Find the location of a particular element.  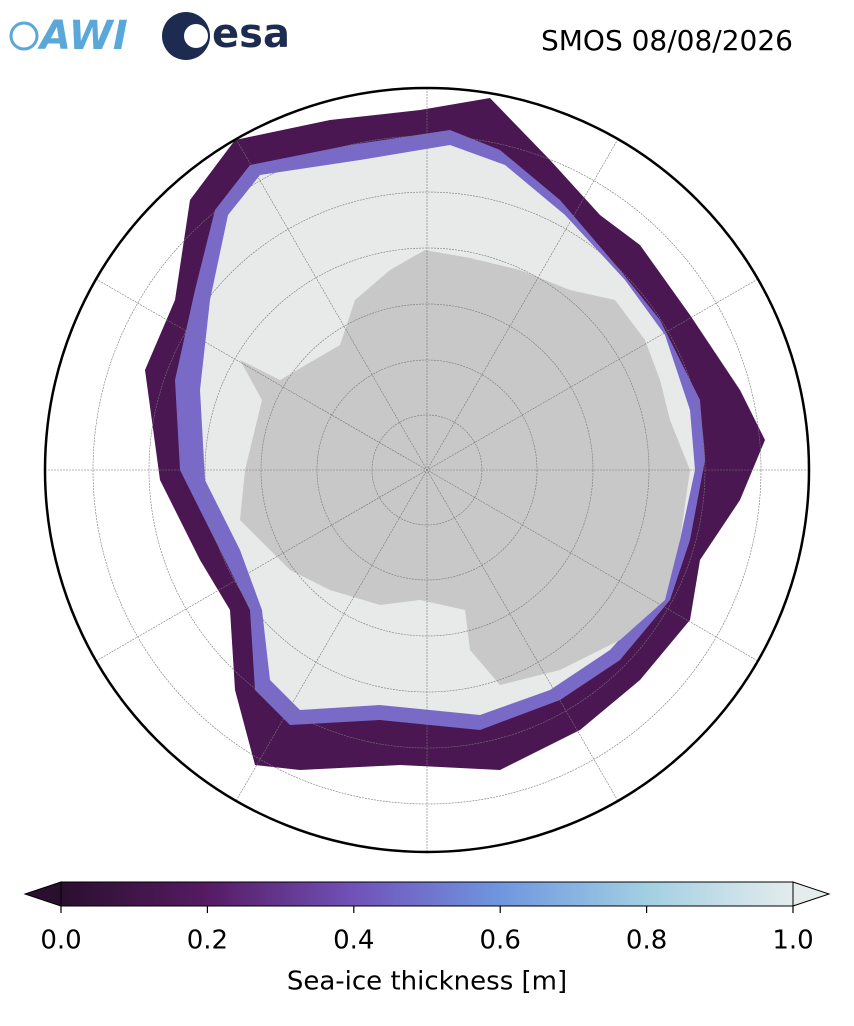

colorbar-tick-label: 0.0 is located at coordinates (60, 941).